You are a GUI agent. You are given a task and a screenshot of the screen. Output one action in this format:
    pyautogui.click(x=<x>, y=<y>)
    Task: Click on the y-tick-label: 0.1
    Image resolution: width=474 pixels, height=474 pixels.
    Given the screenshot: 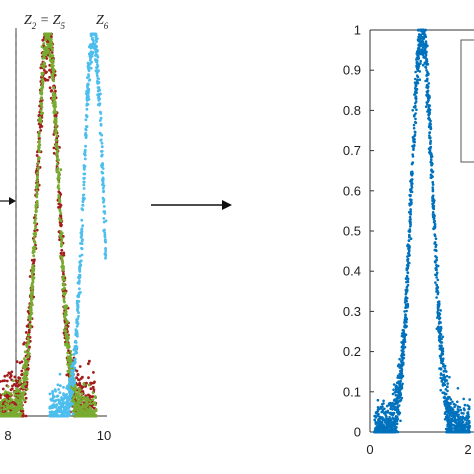 What is the action you would take?
    pyautogui.click(x=352, y=391)
    